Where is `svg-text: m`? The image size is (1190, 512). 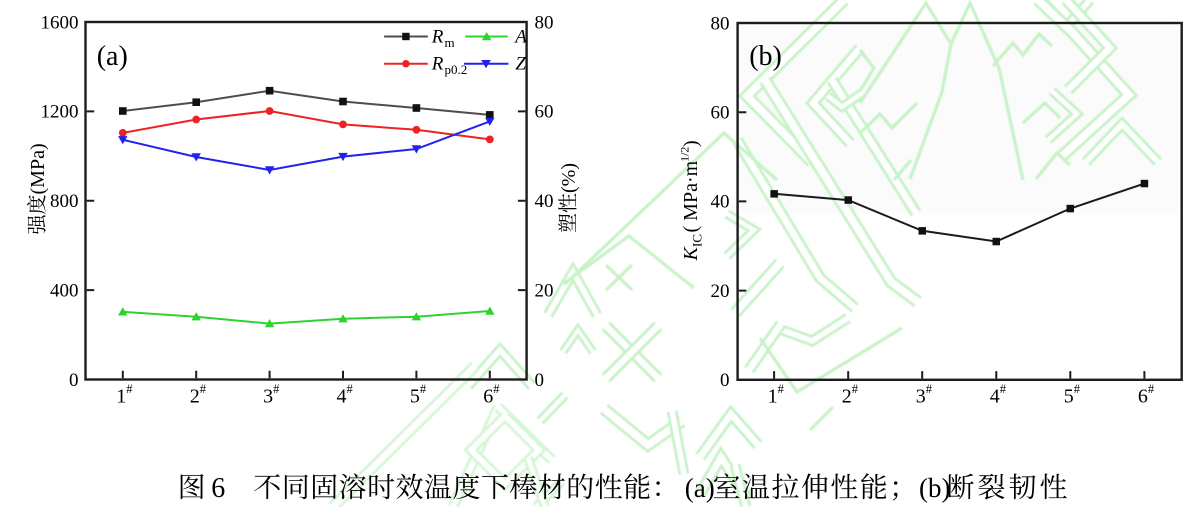 svg-text: m is located at coordinates (450, 42).